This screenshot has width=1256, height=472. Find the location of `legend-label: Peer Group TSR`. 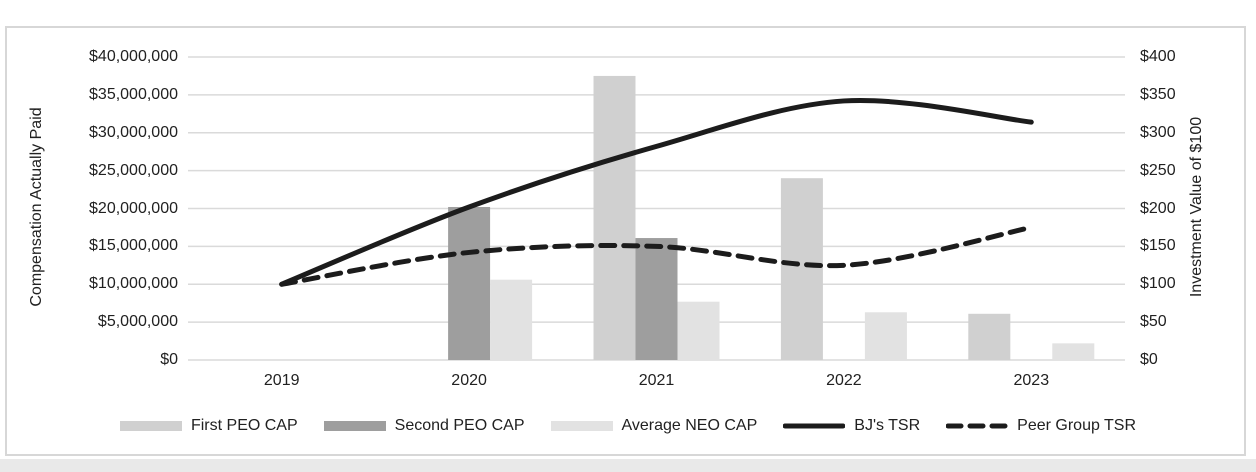

legend-label: Peer Group TSR is located at coordinates (1077, 425).